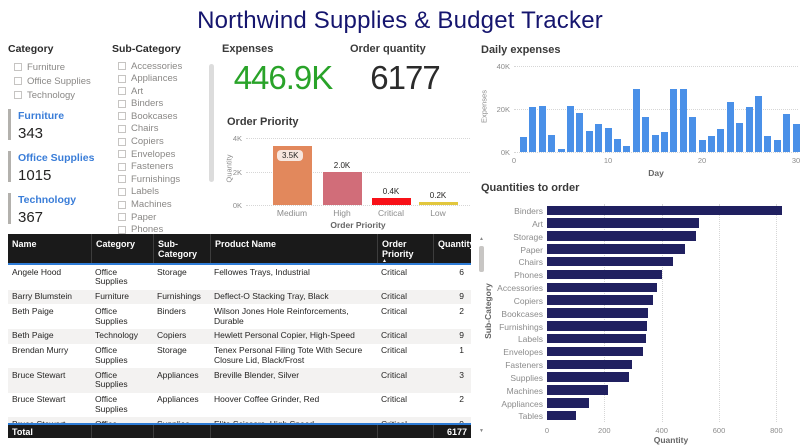 The width and height of the screenshot is (800, 446). What do you see at coordinates (58, 67) in the screenshot?
I see `category-option: Furniture` at bounding box center [58, 67].